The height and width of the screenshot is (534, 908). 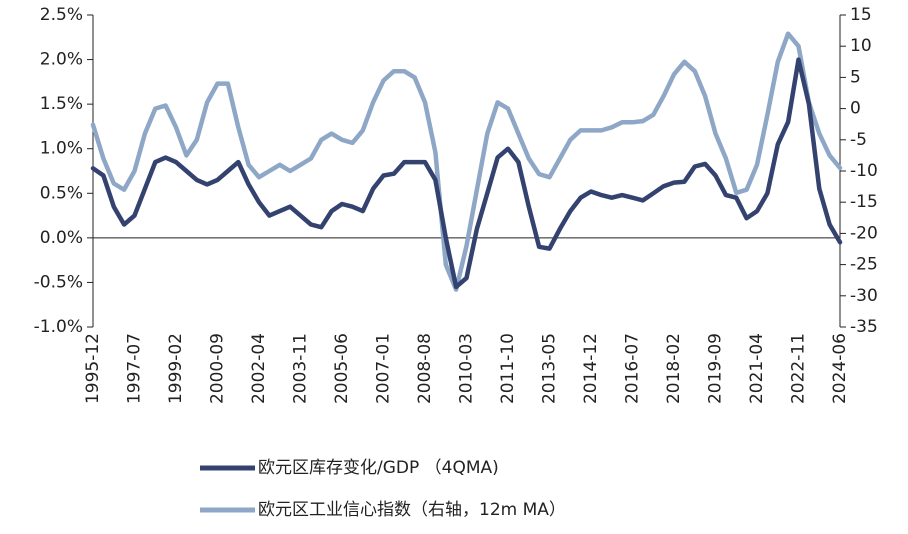 I want to click on x-tick-label: 2002-04, so click(x=259, y=368).